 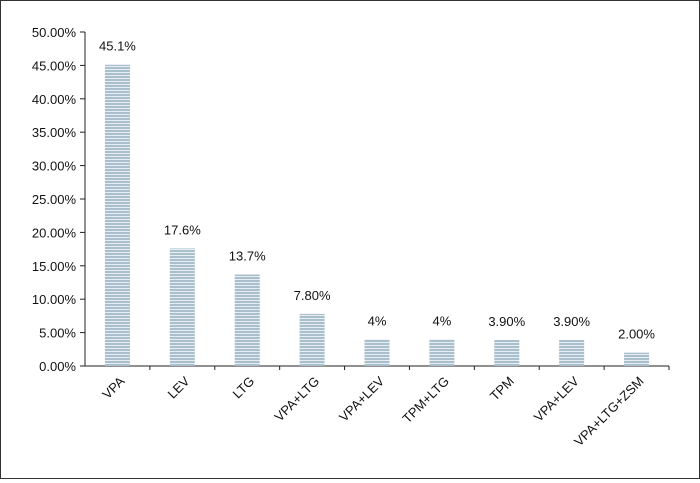 What do you see at coordinates (296, 399) in the screenshot?
I see `category-label: VPA+LTG` at bounding box center [296, 399].